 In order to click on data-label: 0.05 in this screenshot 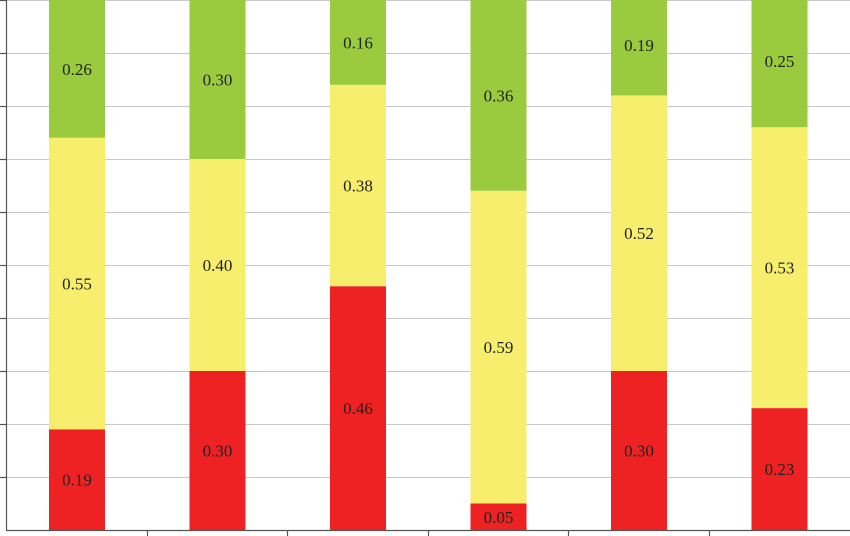, I will do `click(499, 517)`.